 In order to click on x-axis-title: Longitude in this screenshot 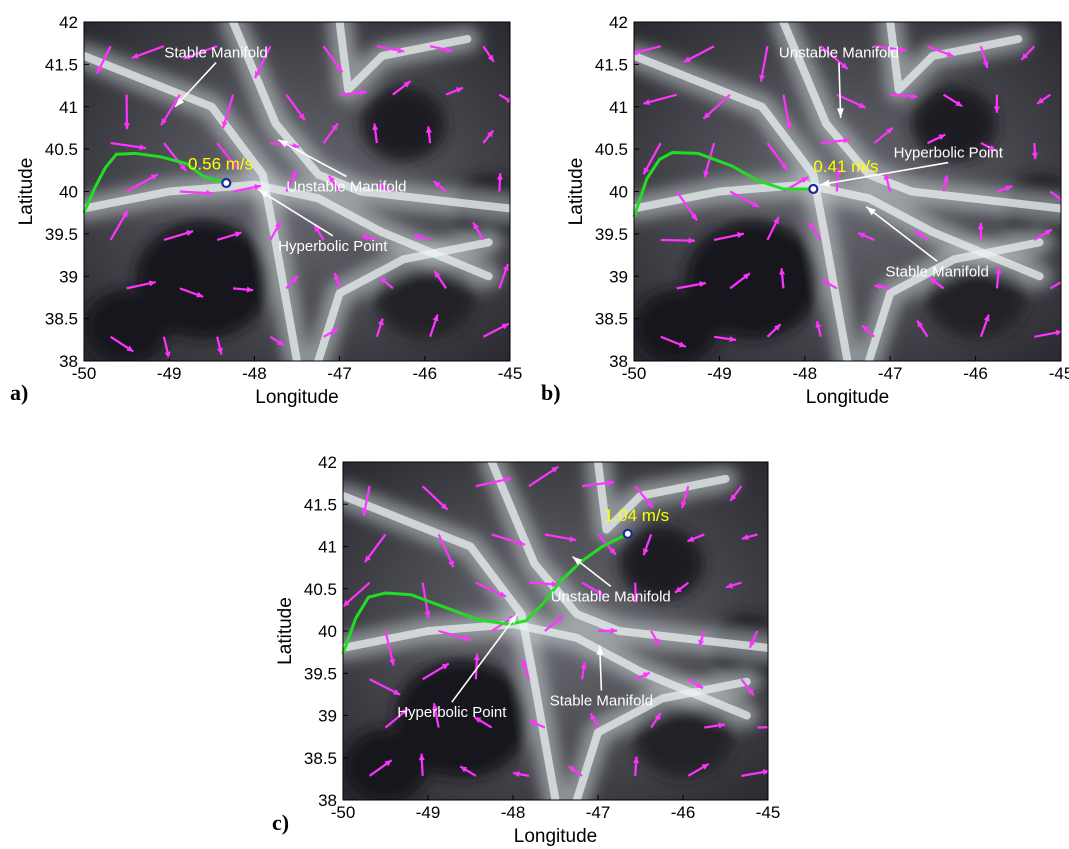, I will do `click(555, 836)`.